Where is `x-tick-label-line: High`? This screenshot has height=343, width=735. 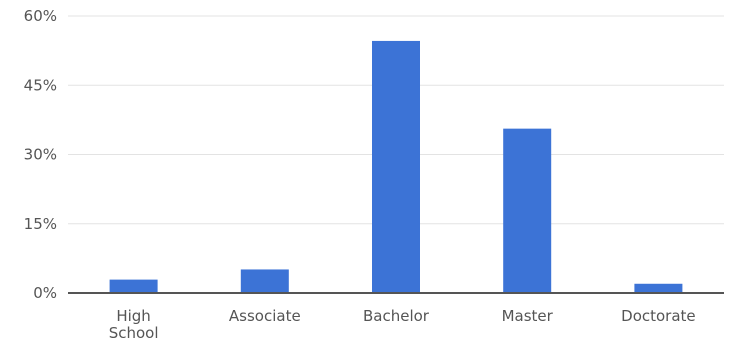
x-tick-label-line: High is located at coordinates (133, 316).